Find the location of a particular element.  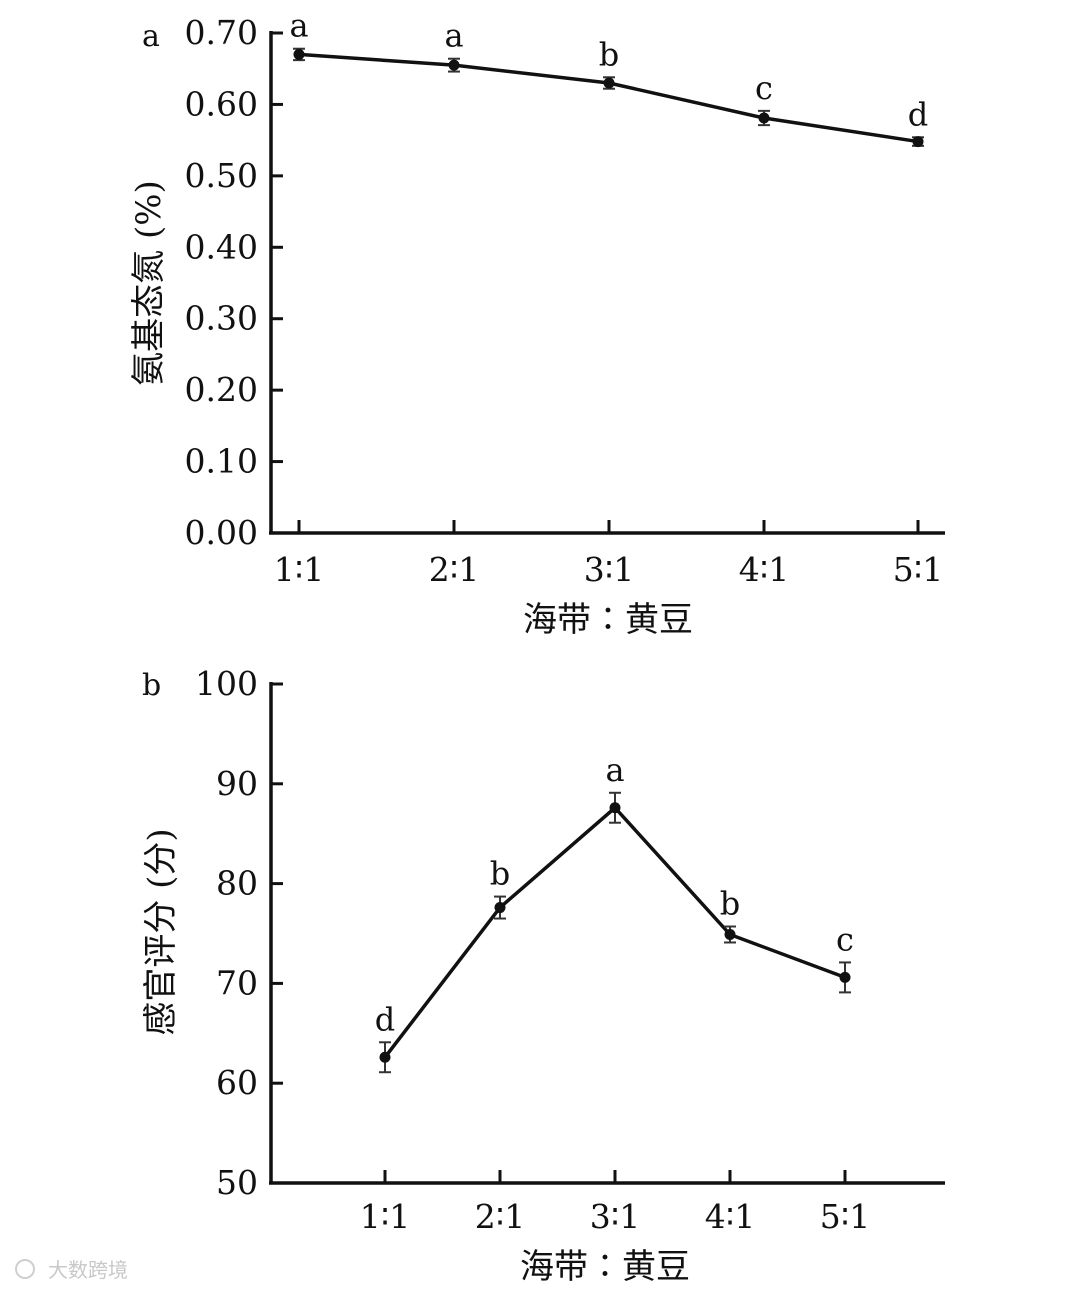

y-tick-label: 0.60 is located at coordinates (221, 103).